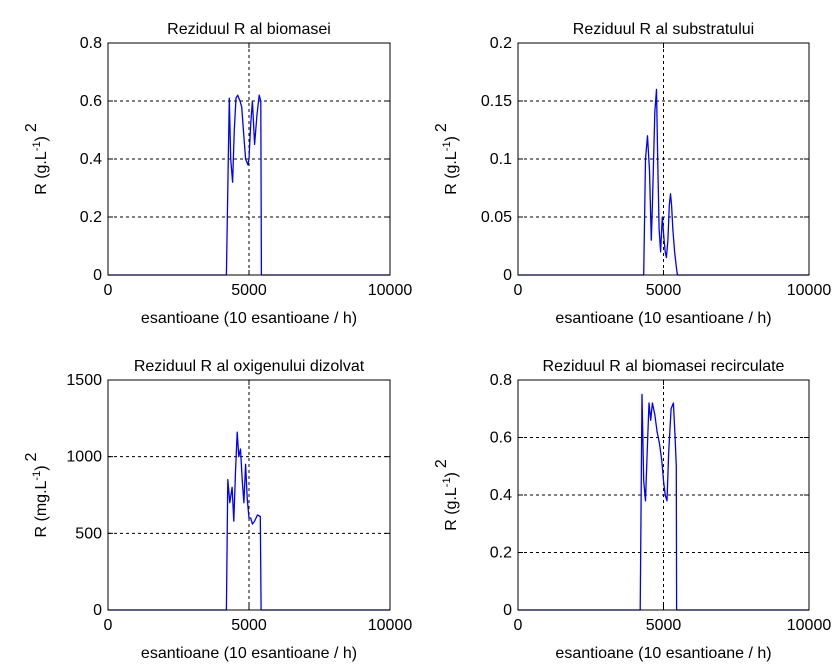 The height and width of the screenshot is (666, 838). What do you see at coordinates (664, 366) in the screenshot?
I see `chart-title: Reziduul R al biomasei recirculate` at bounding box center [664, 366].